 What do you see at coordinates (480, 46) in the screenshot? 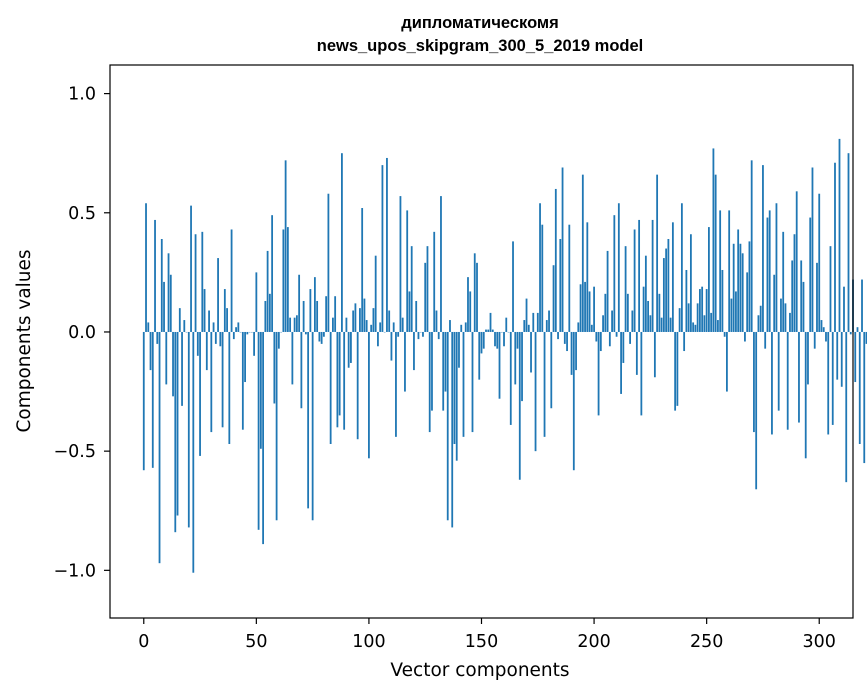
I see `chart-title-line-2: news_upos_skipgram_300_5_2019 model` at bounding box center [480, 46].